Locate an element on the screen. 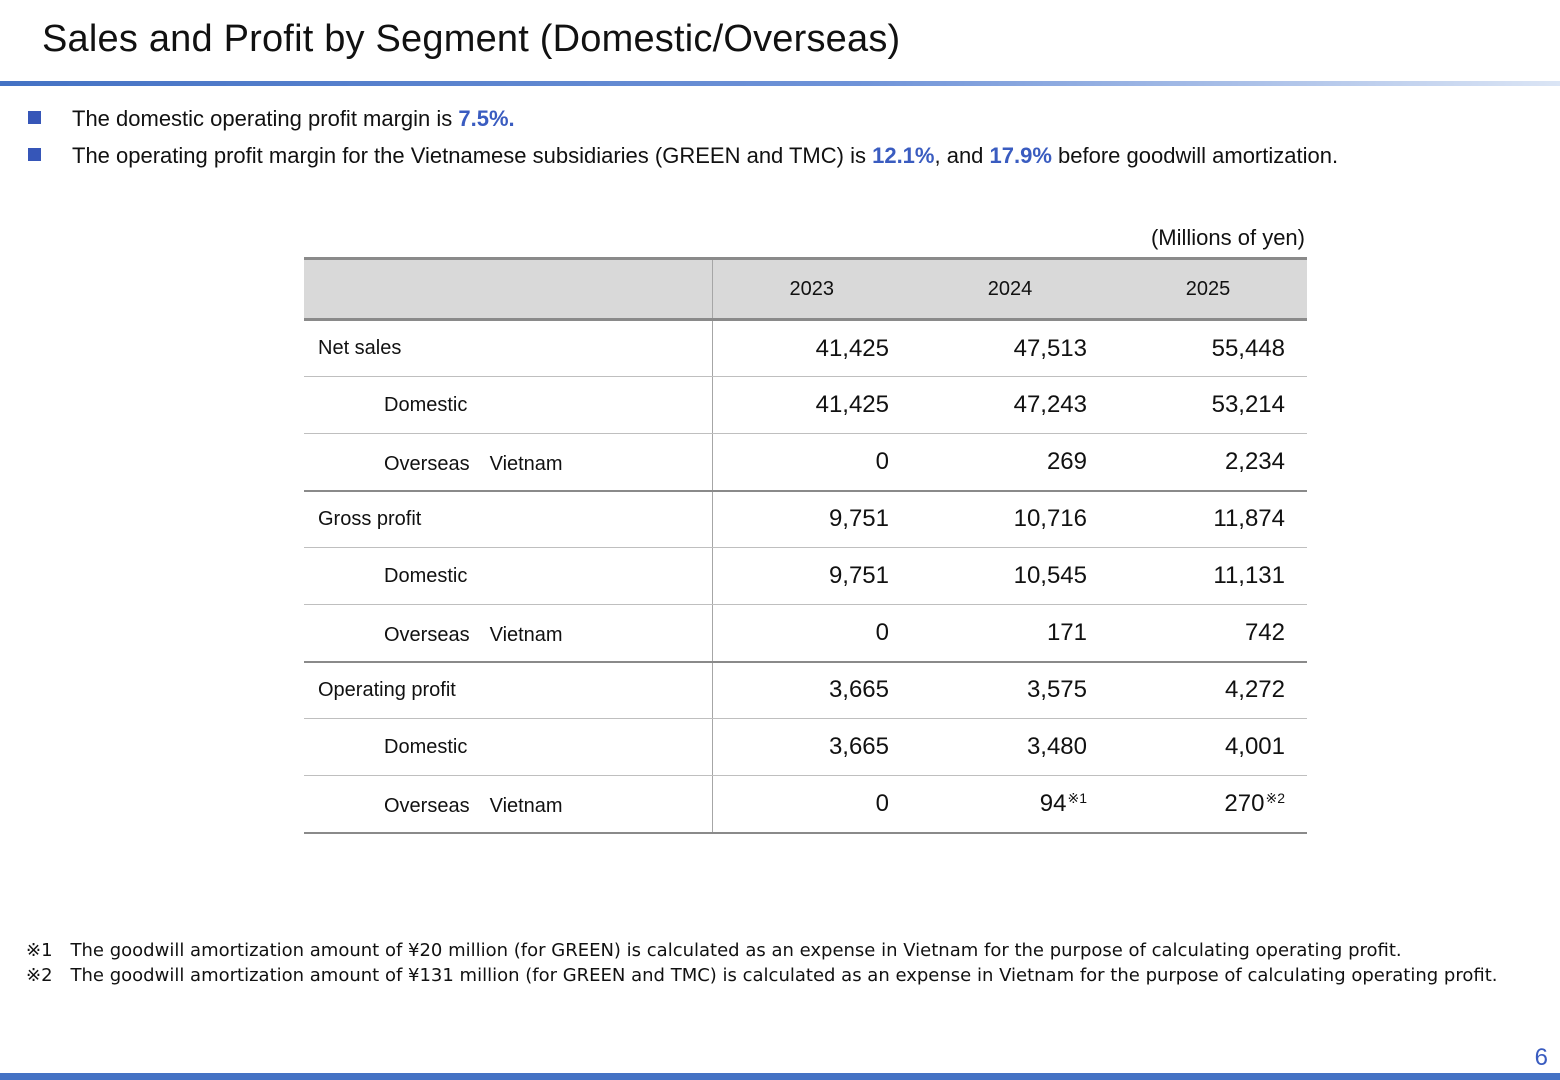  value-cell: 47,243 is located at coordinates (1010, 405).